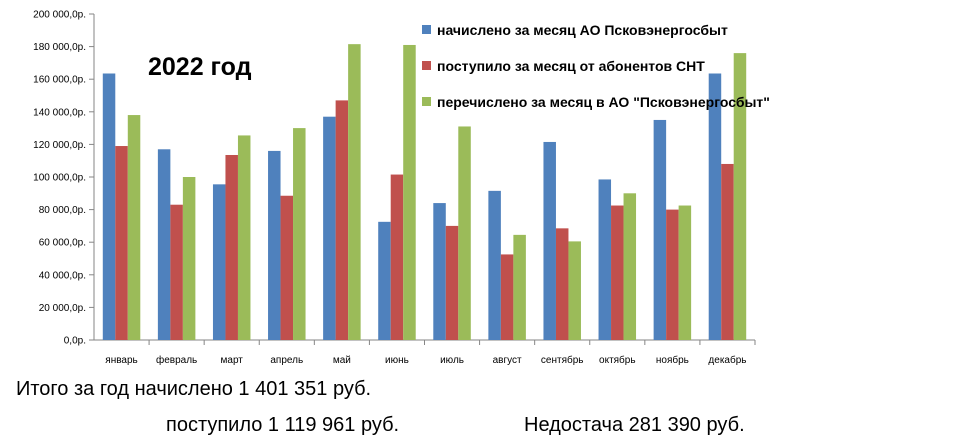 The height and width of the screenshot is (443, 960). What do you see at coordinates (582, 30) in the screenshot?
I see `legend-label: начислено за месяц АО Псковэнергосбыт` at bounding box center [582, 30].